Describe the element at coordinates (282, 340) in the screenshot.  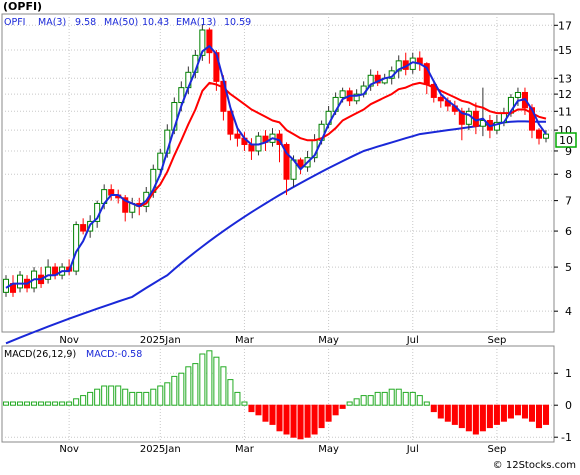
I see `price-x-axis: Nov 2025Jan Mar May Jul Sep` at that location.